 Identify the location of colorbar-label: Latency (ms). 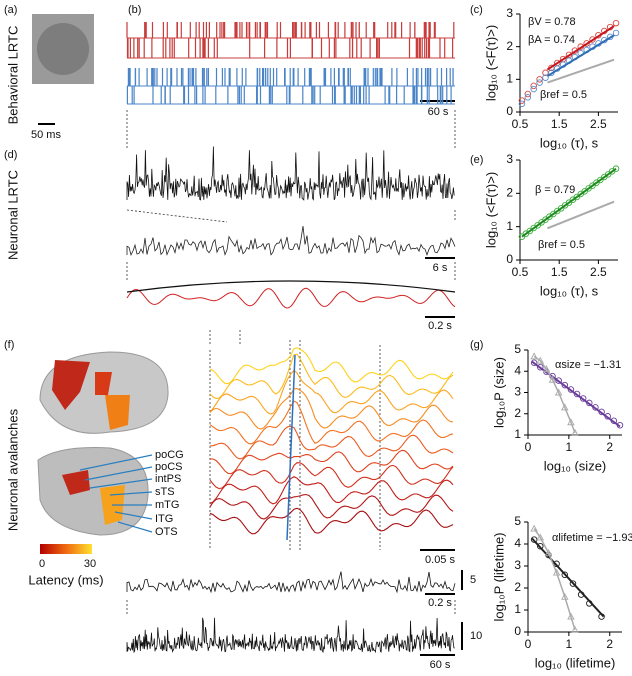
(65, 579).